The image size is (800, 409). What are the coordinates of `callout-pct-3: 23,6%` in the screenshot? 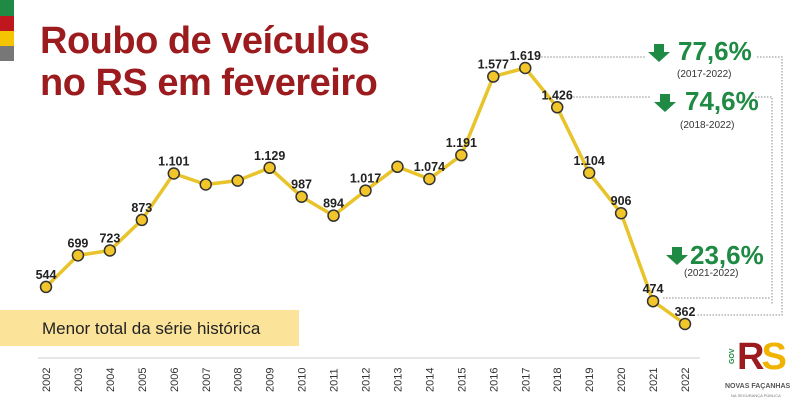 It's located at (727, 255).